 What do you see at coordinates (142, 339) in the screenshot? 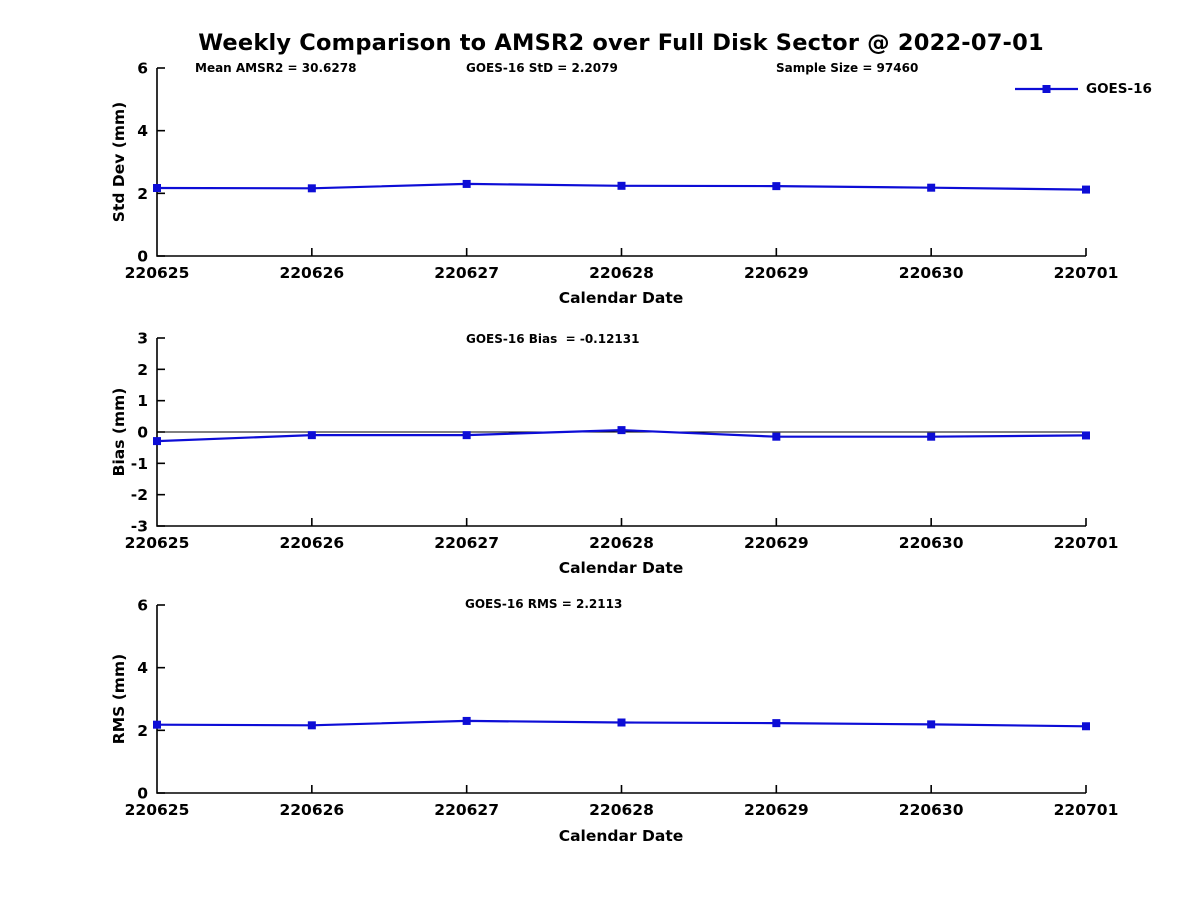
I see `y-tick-label: 3` at bounding box center [142, 339].